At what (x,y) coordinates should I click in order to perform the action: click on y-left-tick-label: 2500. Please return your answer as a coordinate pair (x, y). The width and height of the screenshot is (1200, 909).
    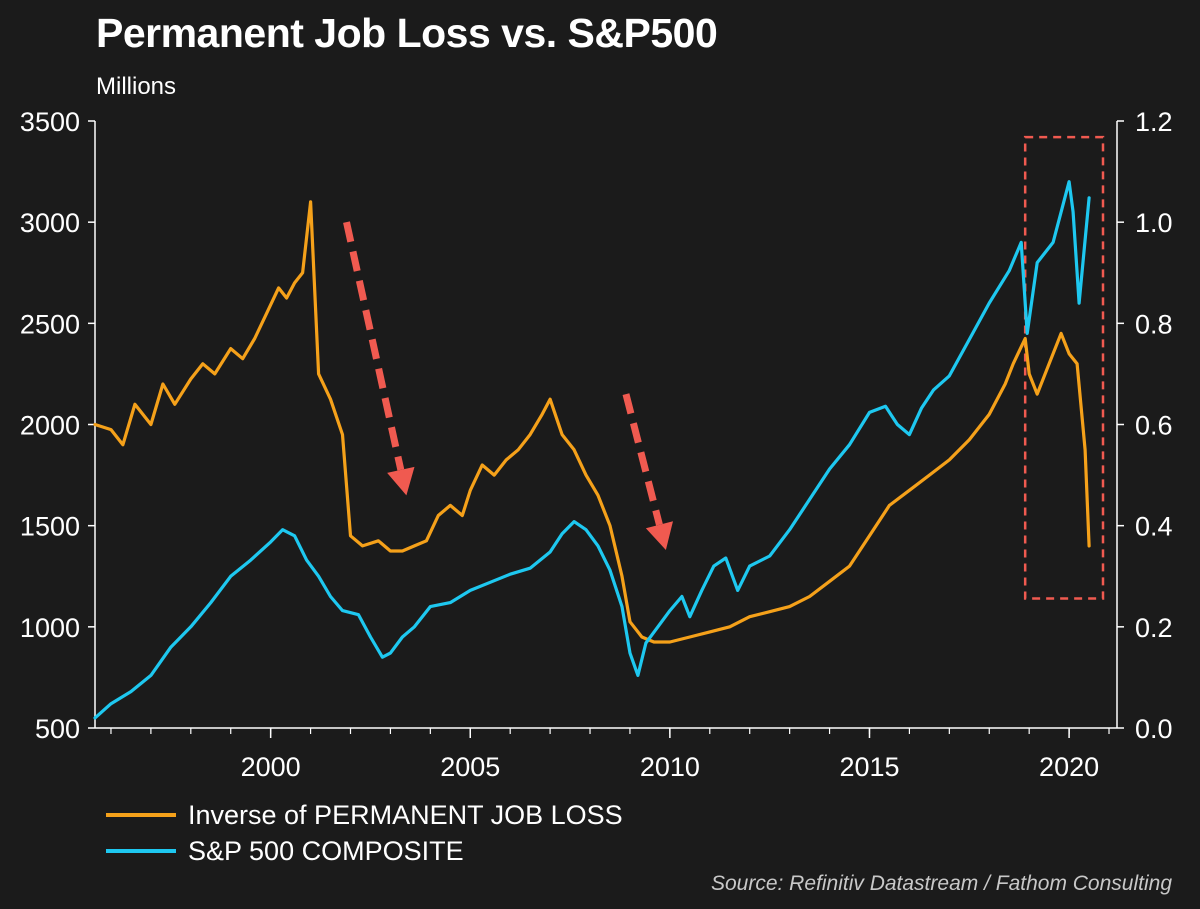
    Looking at the image, I should click on (50, 324).